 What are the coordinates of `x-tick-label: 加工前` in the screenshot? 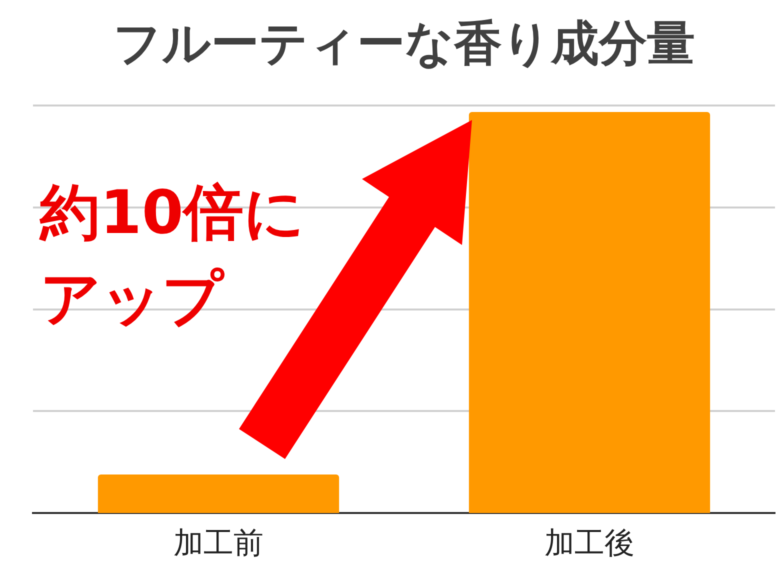 It's located at (219, 543).